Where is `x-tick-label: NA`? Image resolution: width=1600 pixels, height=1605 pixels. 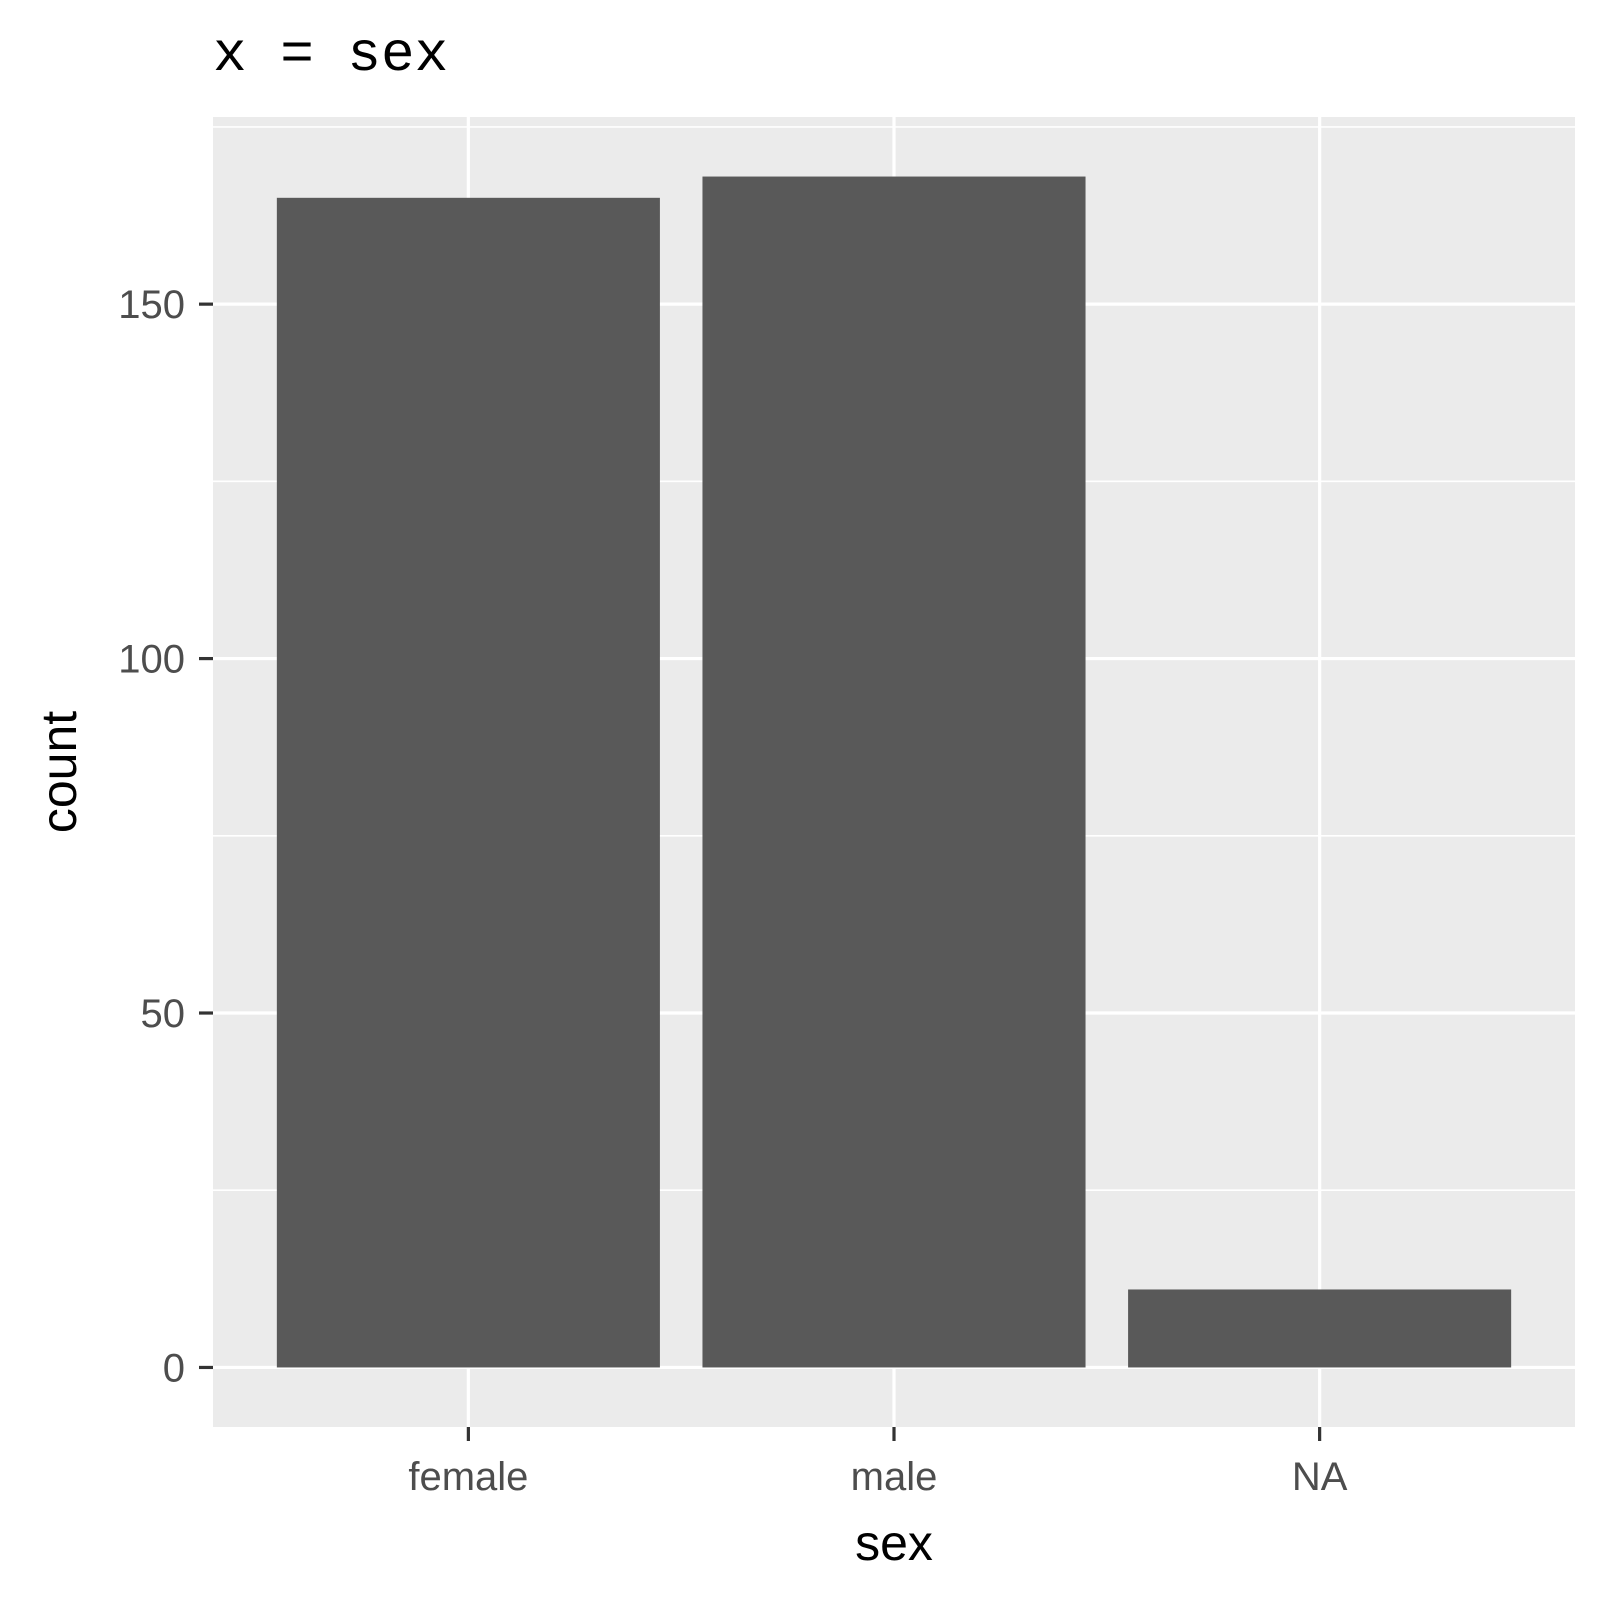
x-tick-label: NA is located at coordinates (1320, 1477).